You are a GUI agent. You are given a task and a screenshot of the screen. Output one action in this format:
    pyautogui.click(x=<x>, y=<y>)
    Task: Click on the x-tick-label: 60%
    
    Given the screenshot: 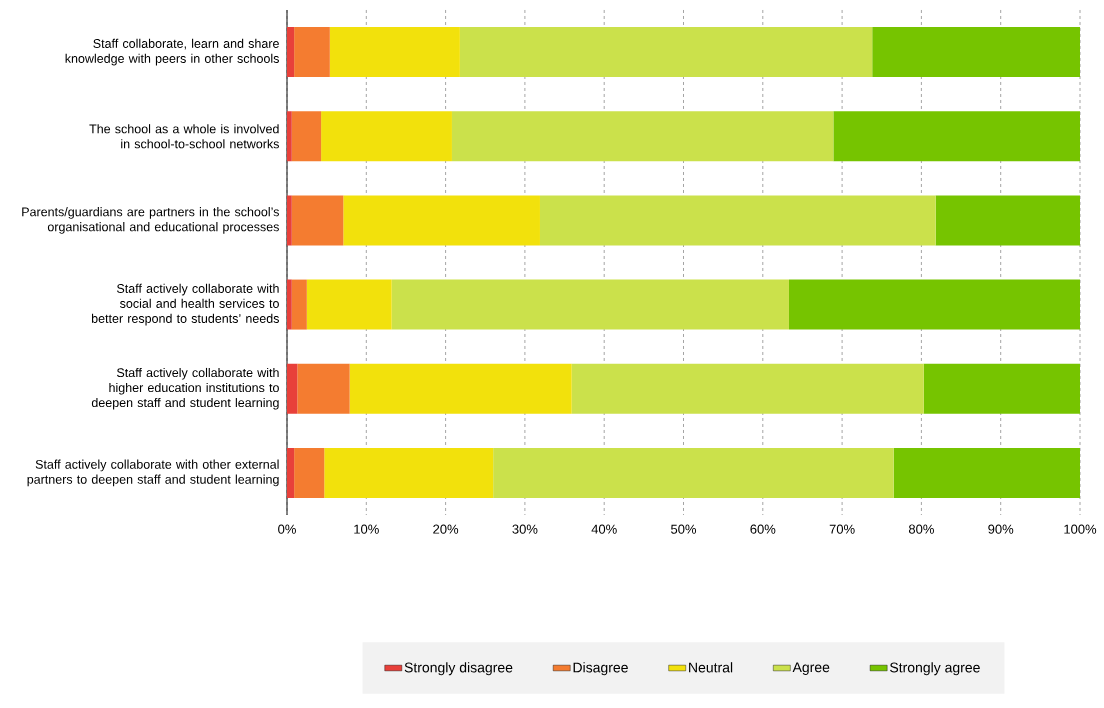 What is the action you would take?
    pyautogui.click(x=763, y=529)
    